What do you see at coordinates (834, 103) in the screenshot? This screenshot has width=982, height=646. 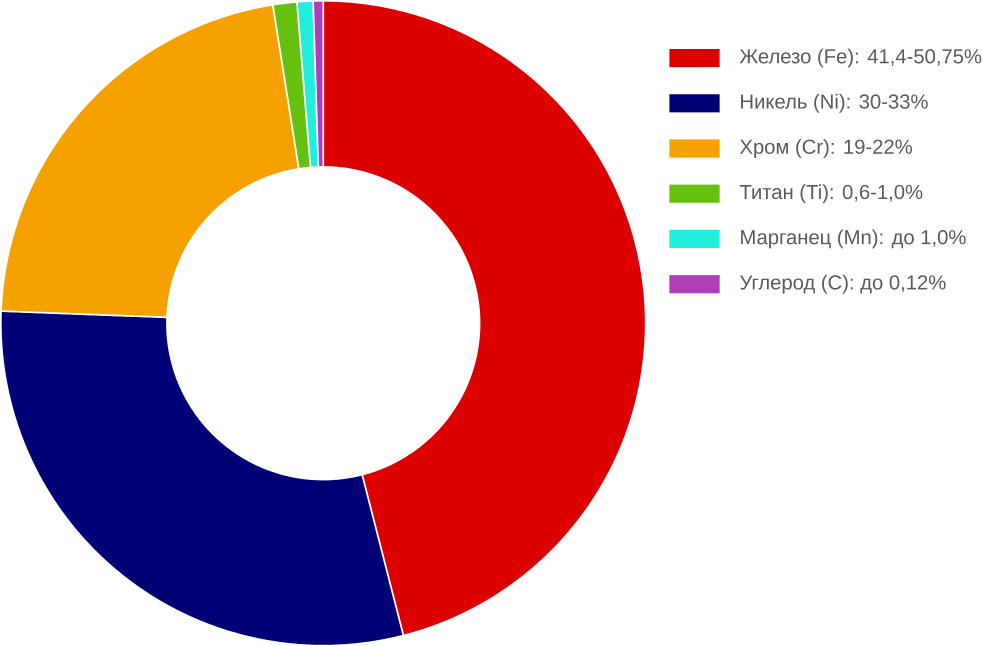 I see `legend-label: Никель (Ni): 30-33%` at bounding box center [834, 103].